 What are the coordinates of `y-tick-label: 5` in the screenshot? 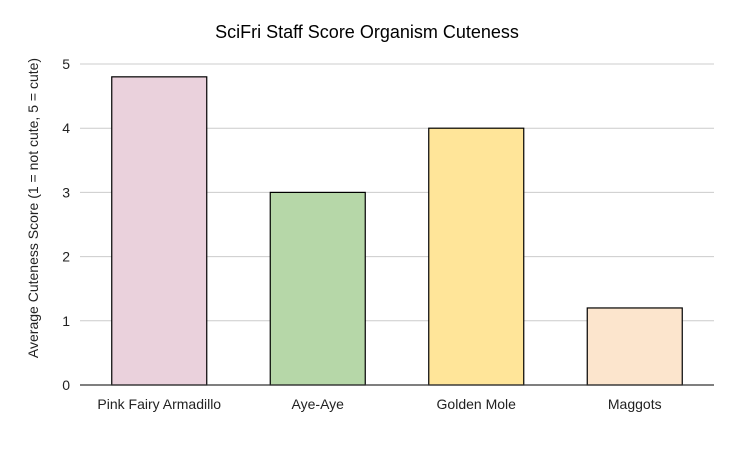 It's located at (66, 64).